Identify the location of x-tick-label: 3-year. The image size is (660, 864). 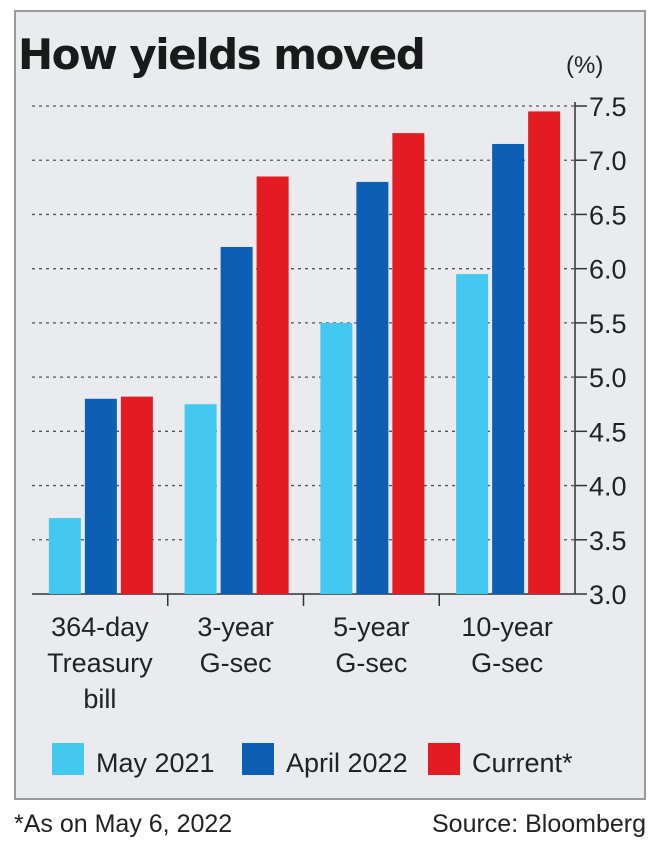
(235, 627).